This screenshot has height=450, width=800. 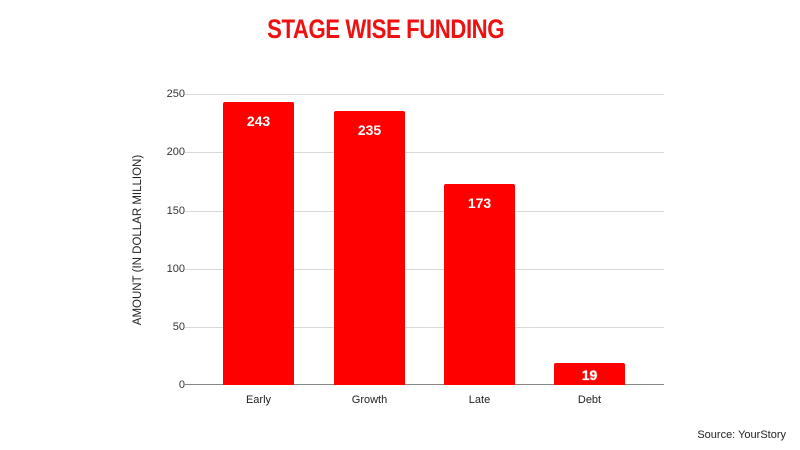 I want to click on bar-early: 243, so click(x=258, y=243).